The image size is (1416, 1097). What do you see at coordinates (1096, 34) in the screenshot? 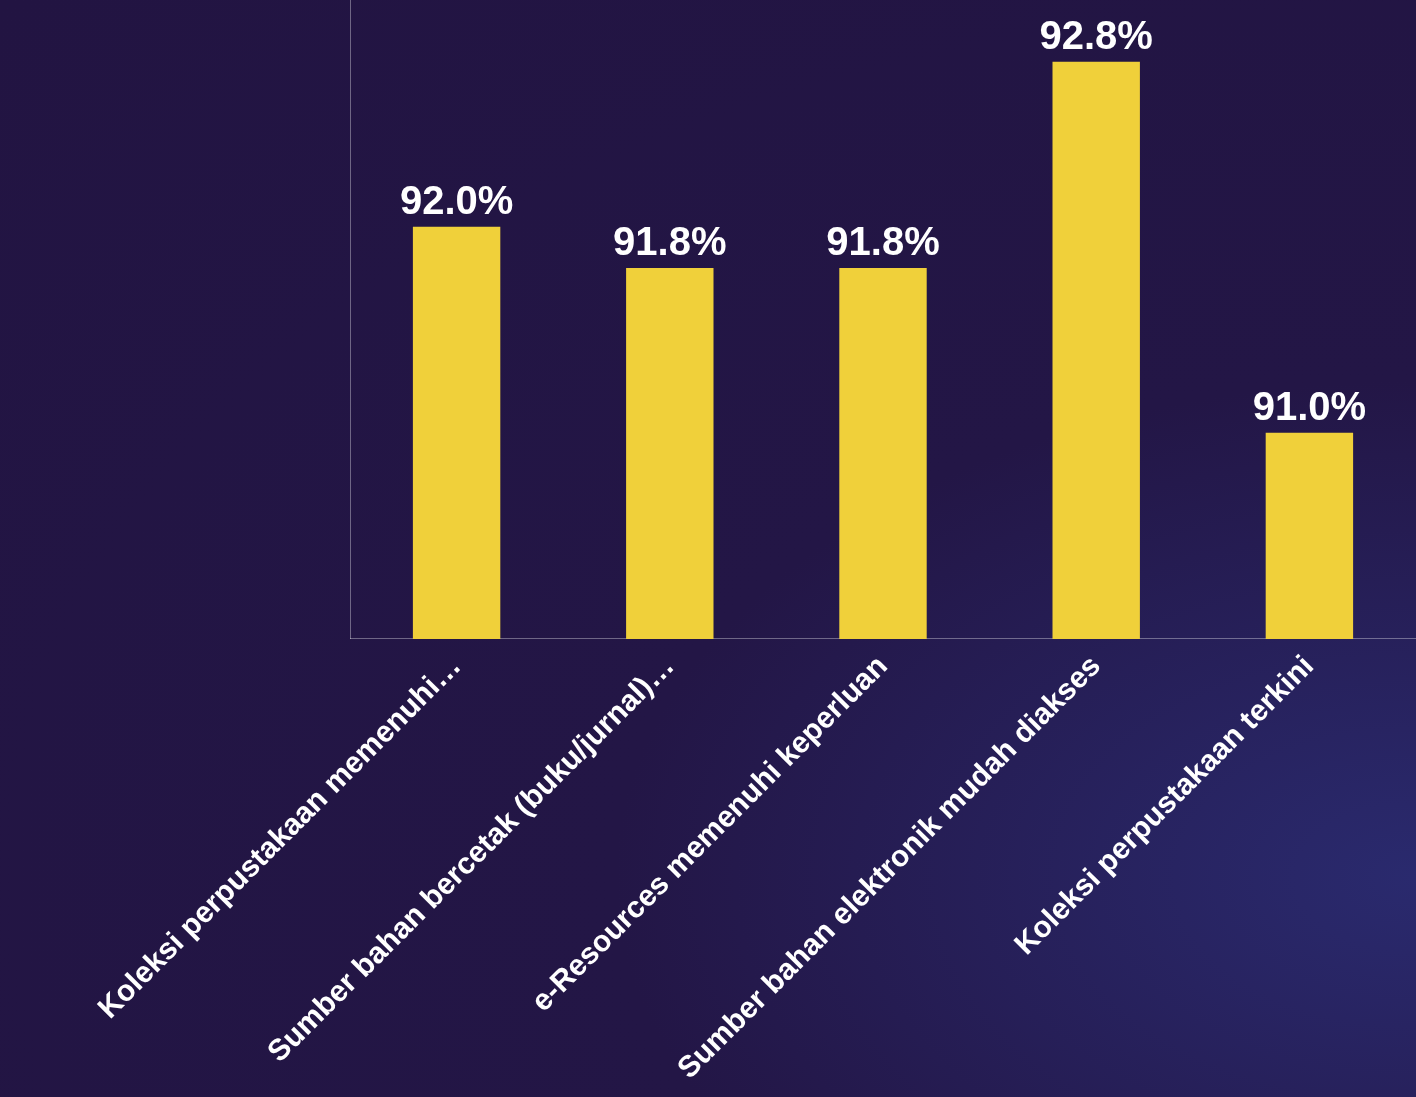
I see `data-label: 92.8%` at bounding box center [1096, 34].